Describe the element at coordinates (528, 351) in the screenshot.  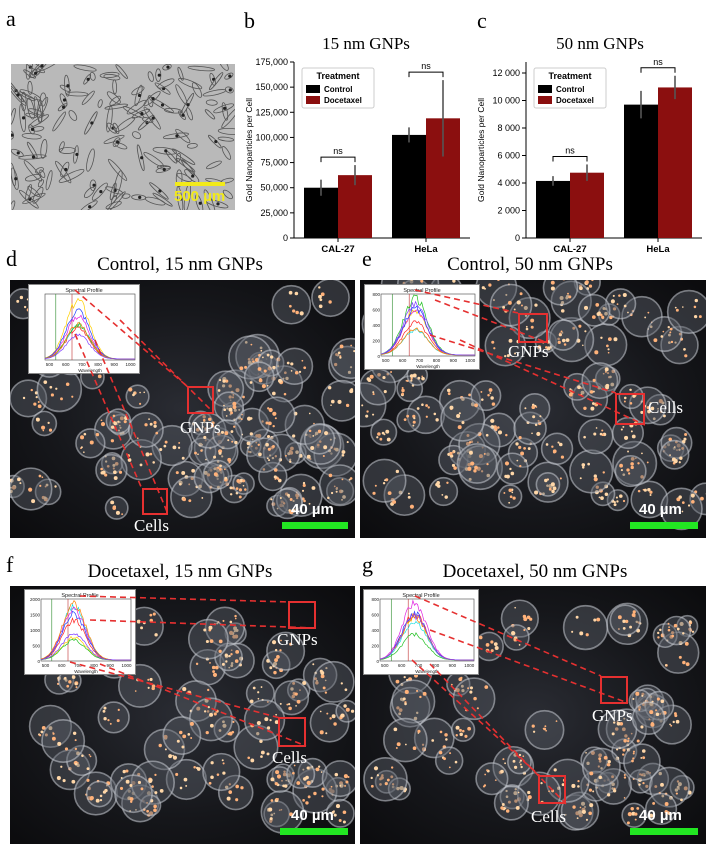
I see `gnps-label-e: GNPs` at that location.